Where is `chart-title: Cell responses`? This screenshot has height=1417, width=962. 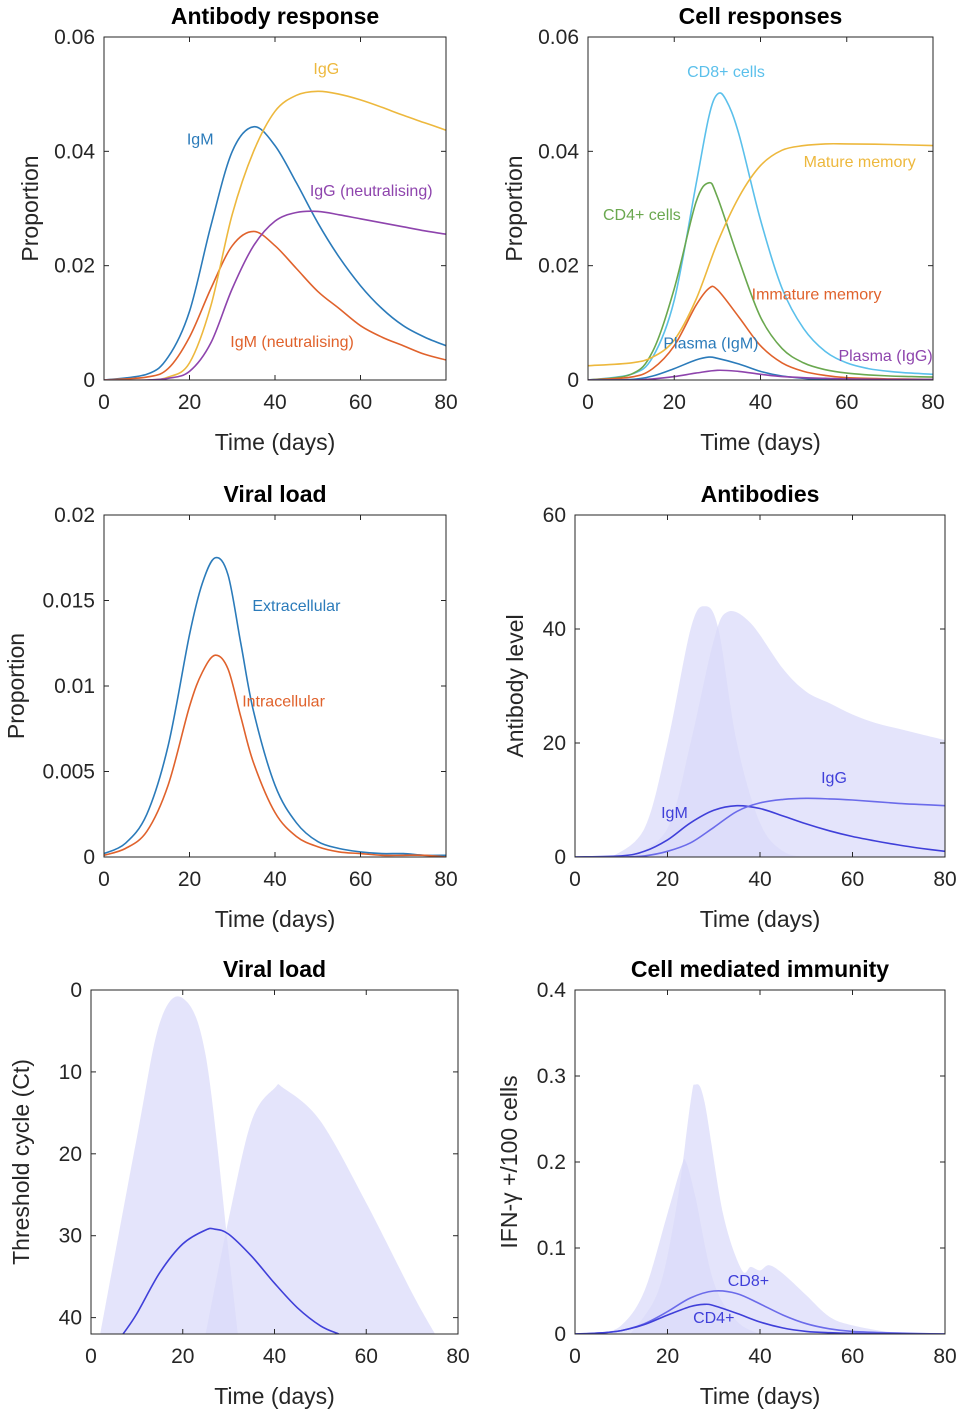
chart-title: Cell responses is located at coordinates (761, 16).